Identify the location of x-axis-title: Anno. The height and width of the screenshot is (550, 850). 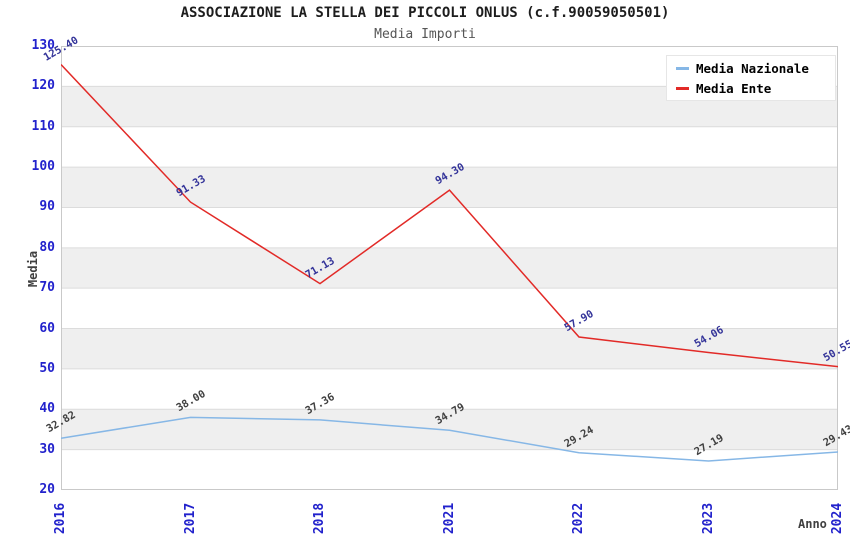
(812, 524).